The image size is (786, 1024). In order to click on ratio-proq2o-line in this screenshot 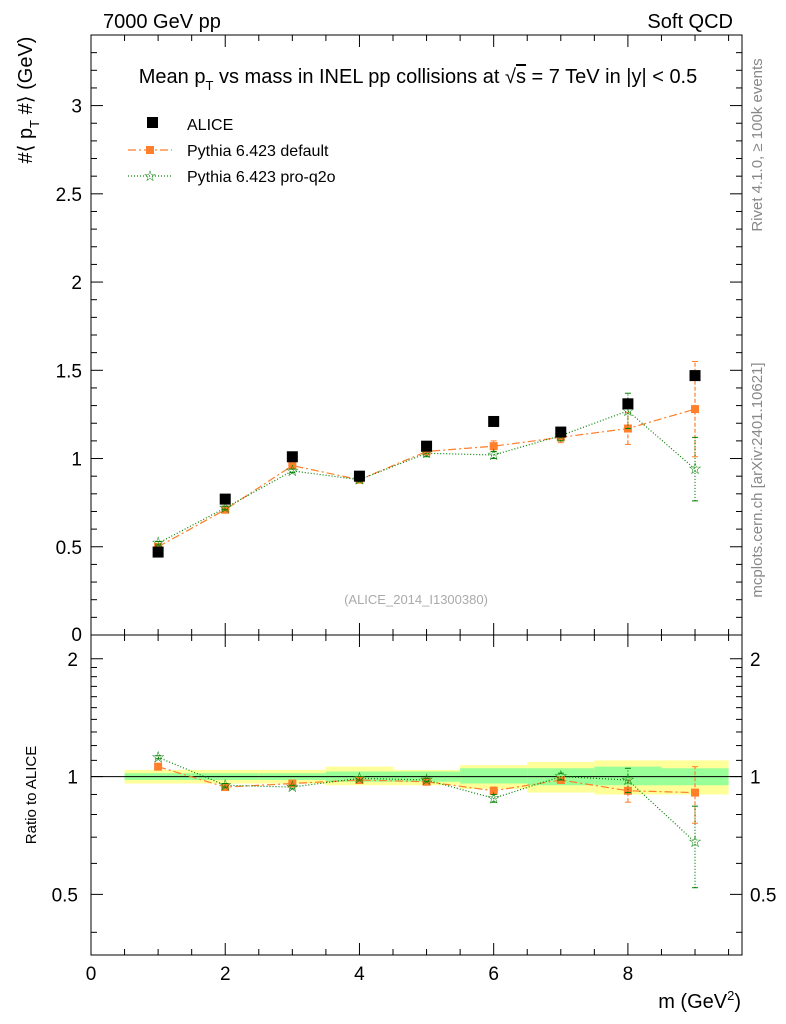, I will do `click(426, 799)`.